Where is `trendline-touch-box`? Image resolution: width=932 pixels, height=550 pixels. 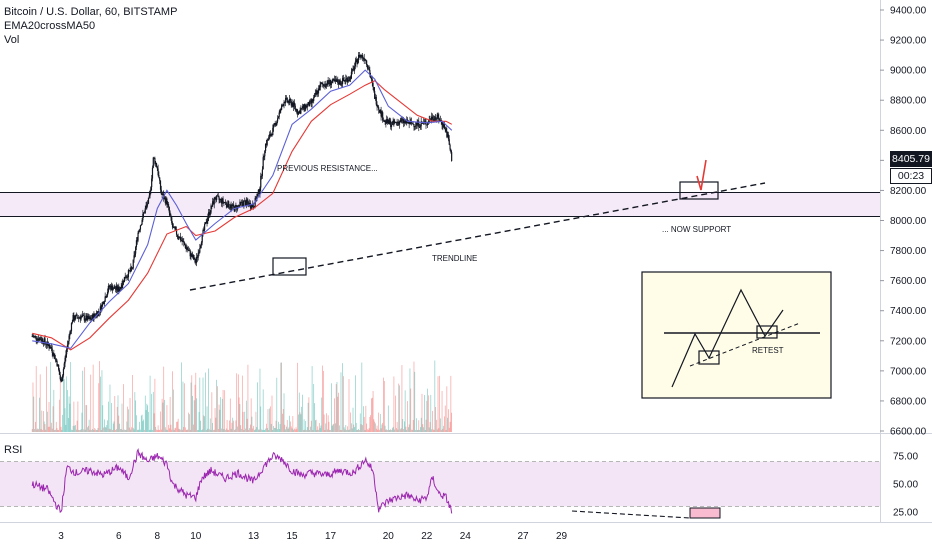 trendline-touch-box is located at coordinates (289, 266).